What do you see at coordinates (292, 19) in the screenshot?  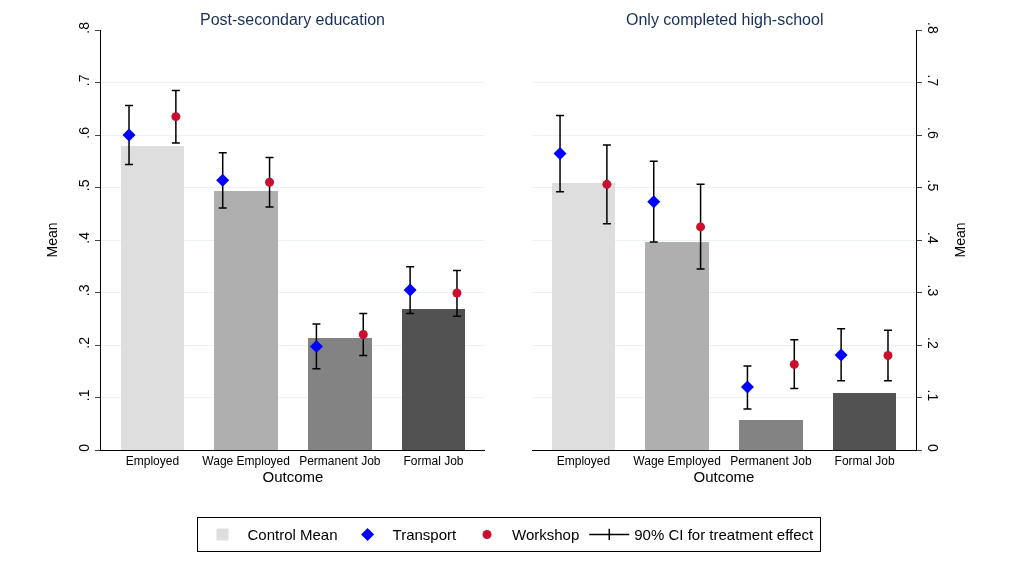 I see `chart-title: Post-secondary education` at bounding box center [292, 19].